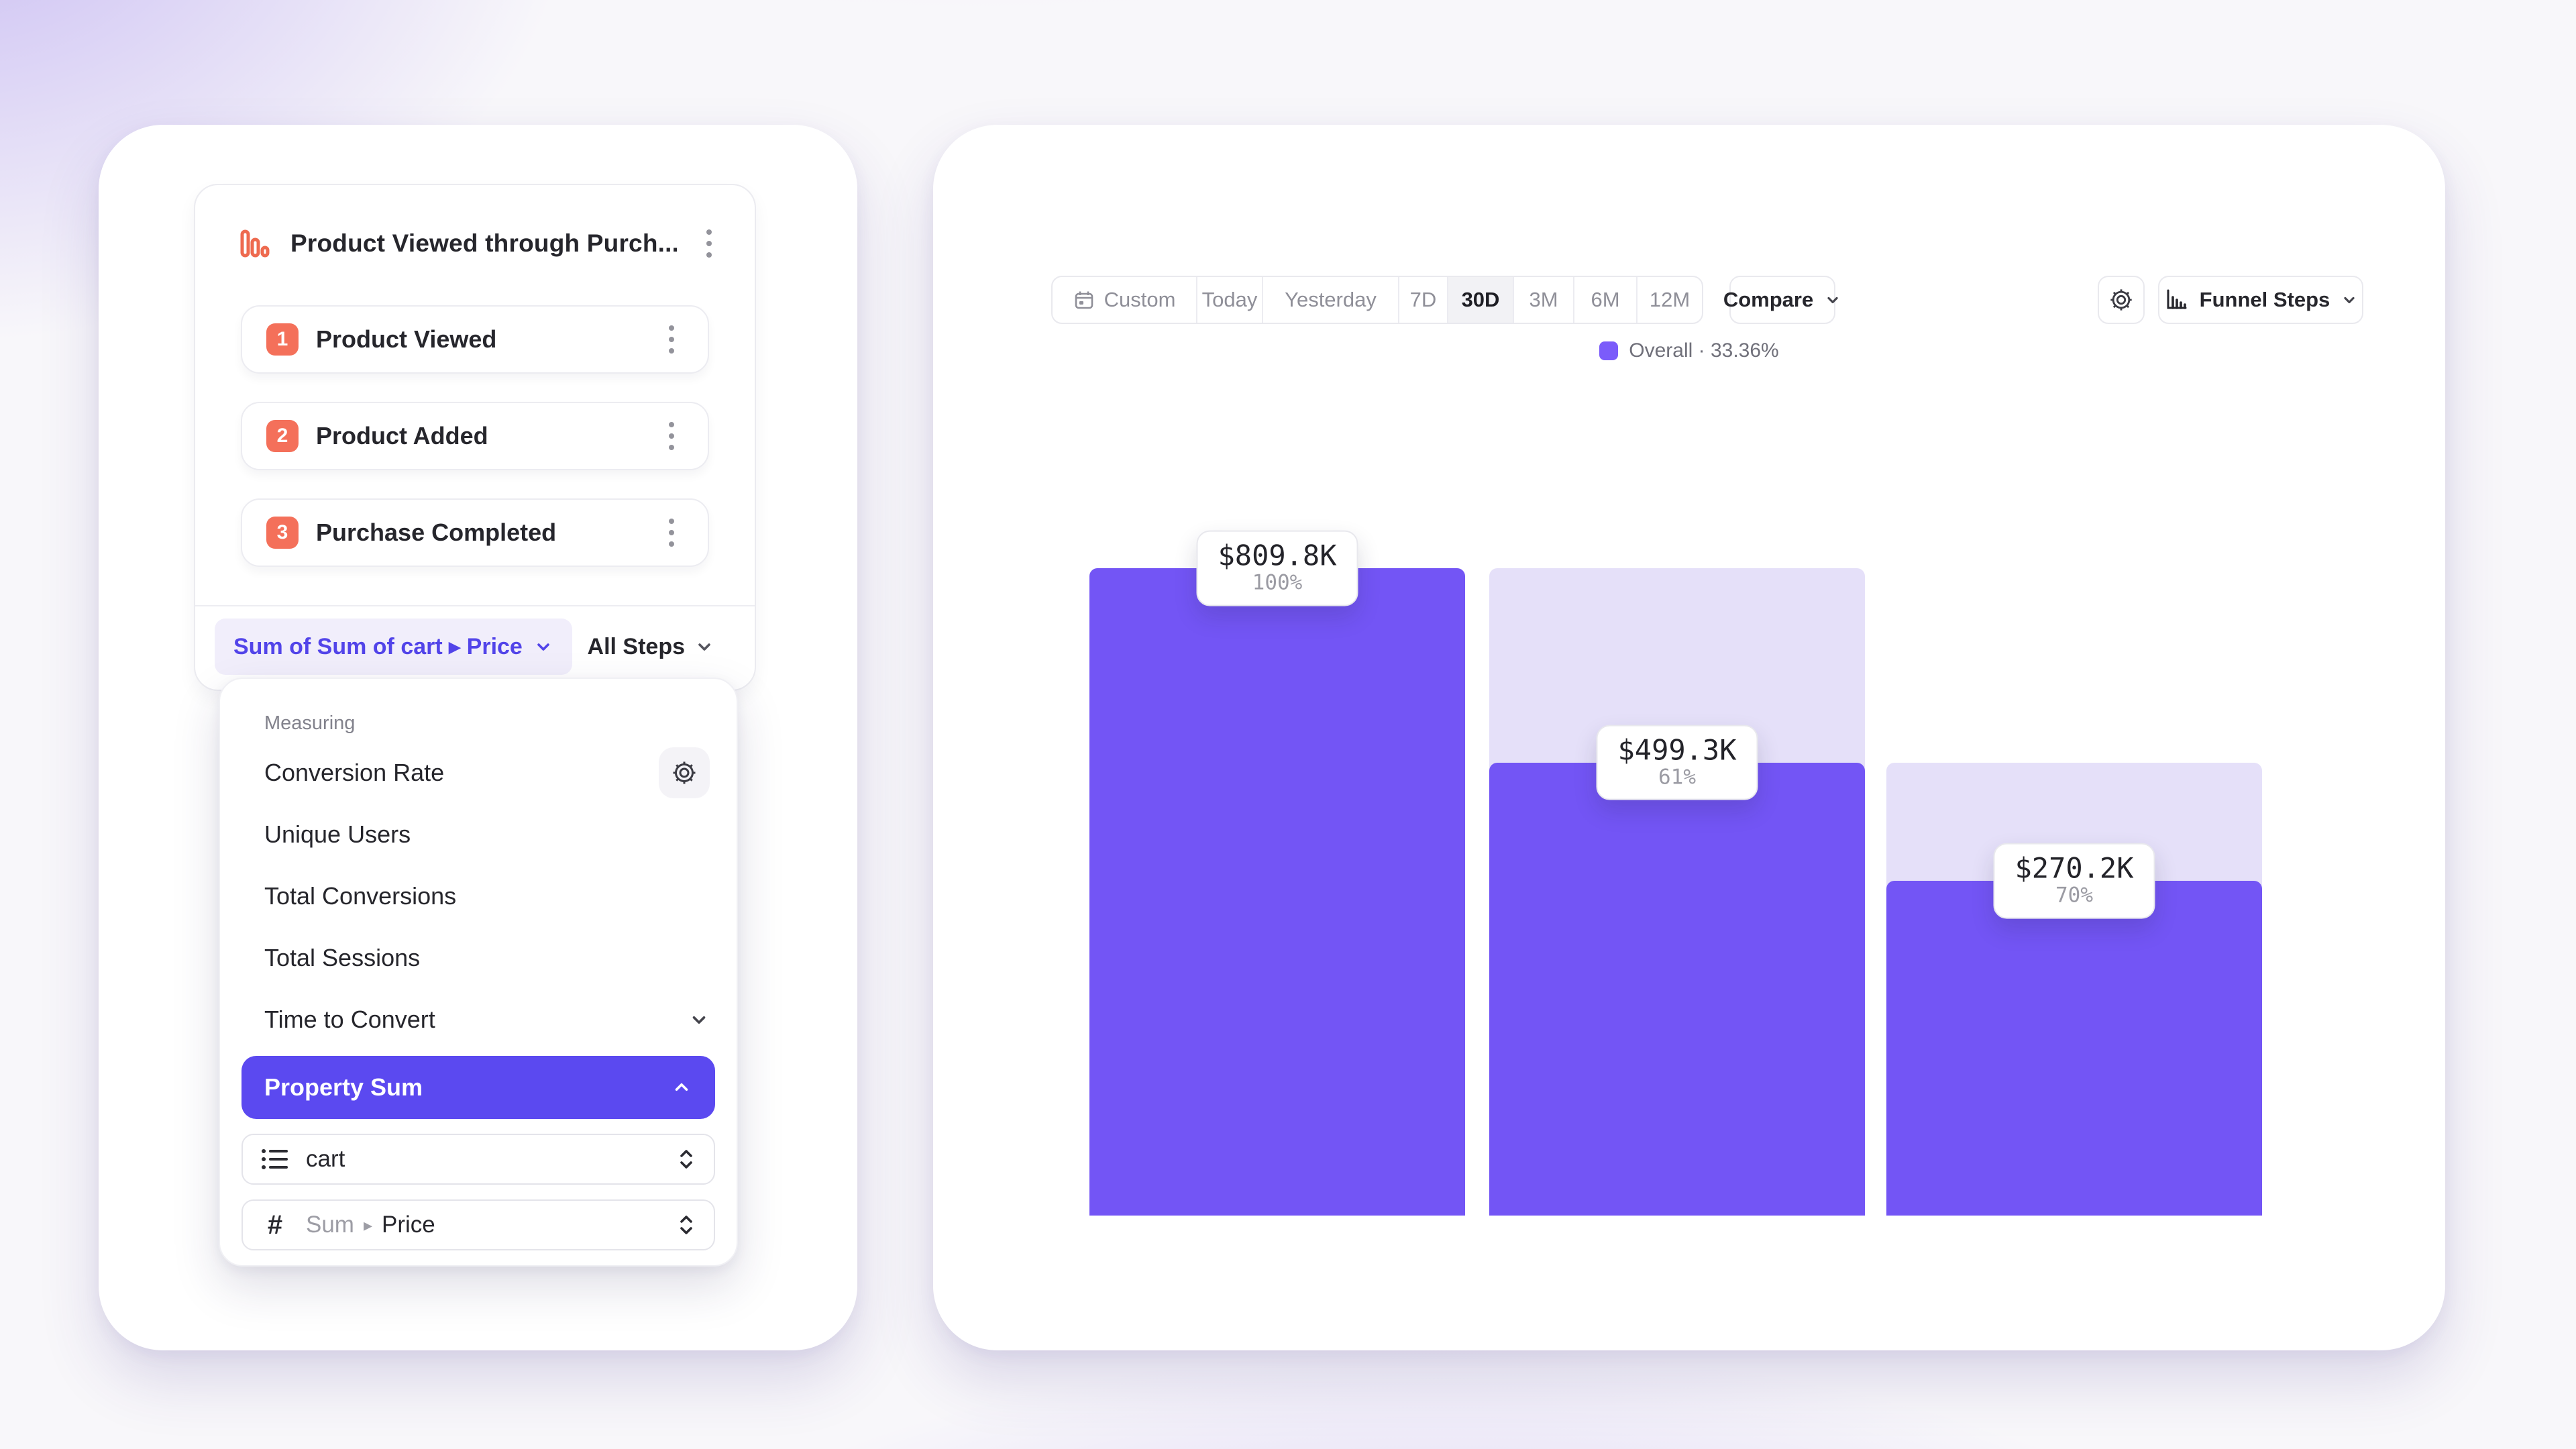 The width and height of the screenshot is (2576, 1449). I want to click on measure-dropdown: Sum of Sum of cart ▸ Price, so click(393, 647).